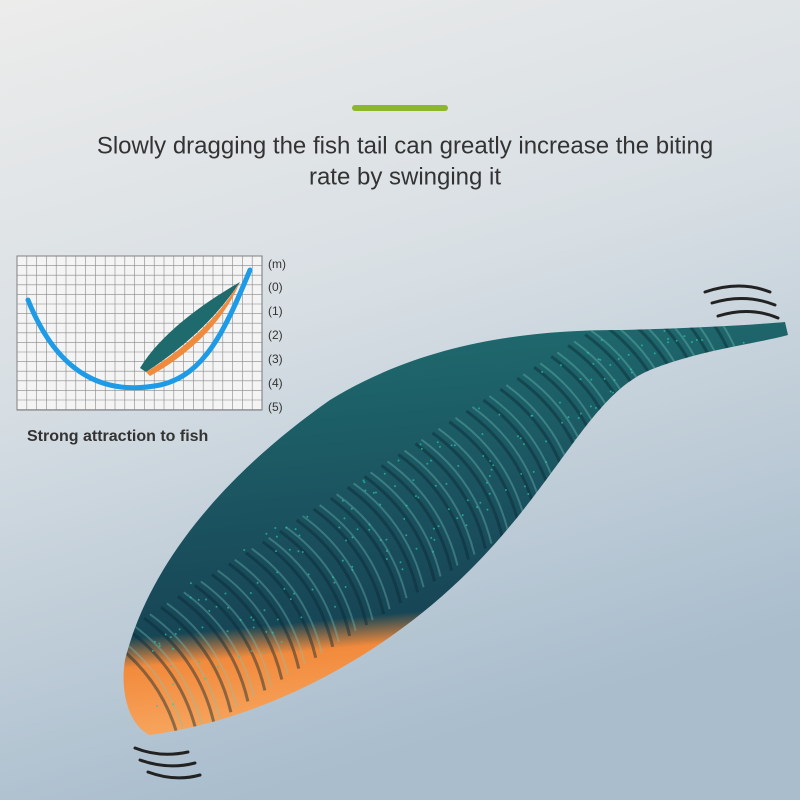  What do you see at coordinates (275, 407) in the screenshot?
I see `depth-label: (5)` at bounding box center [275, 407].